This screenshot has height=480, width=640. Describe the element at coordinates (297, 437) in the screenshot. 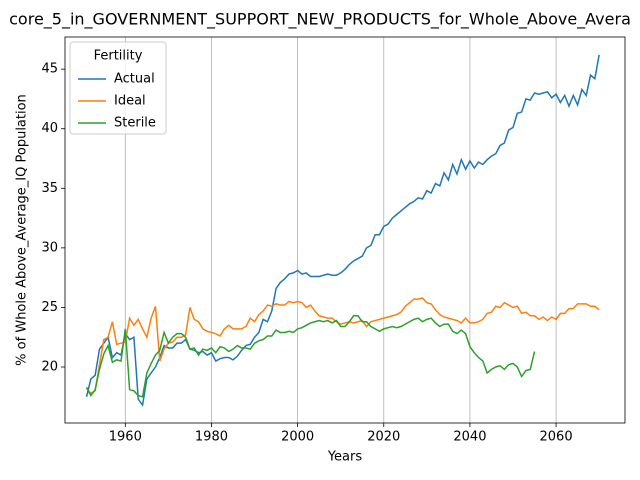

I see `x-tick-label: 2000` at that location.